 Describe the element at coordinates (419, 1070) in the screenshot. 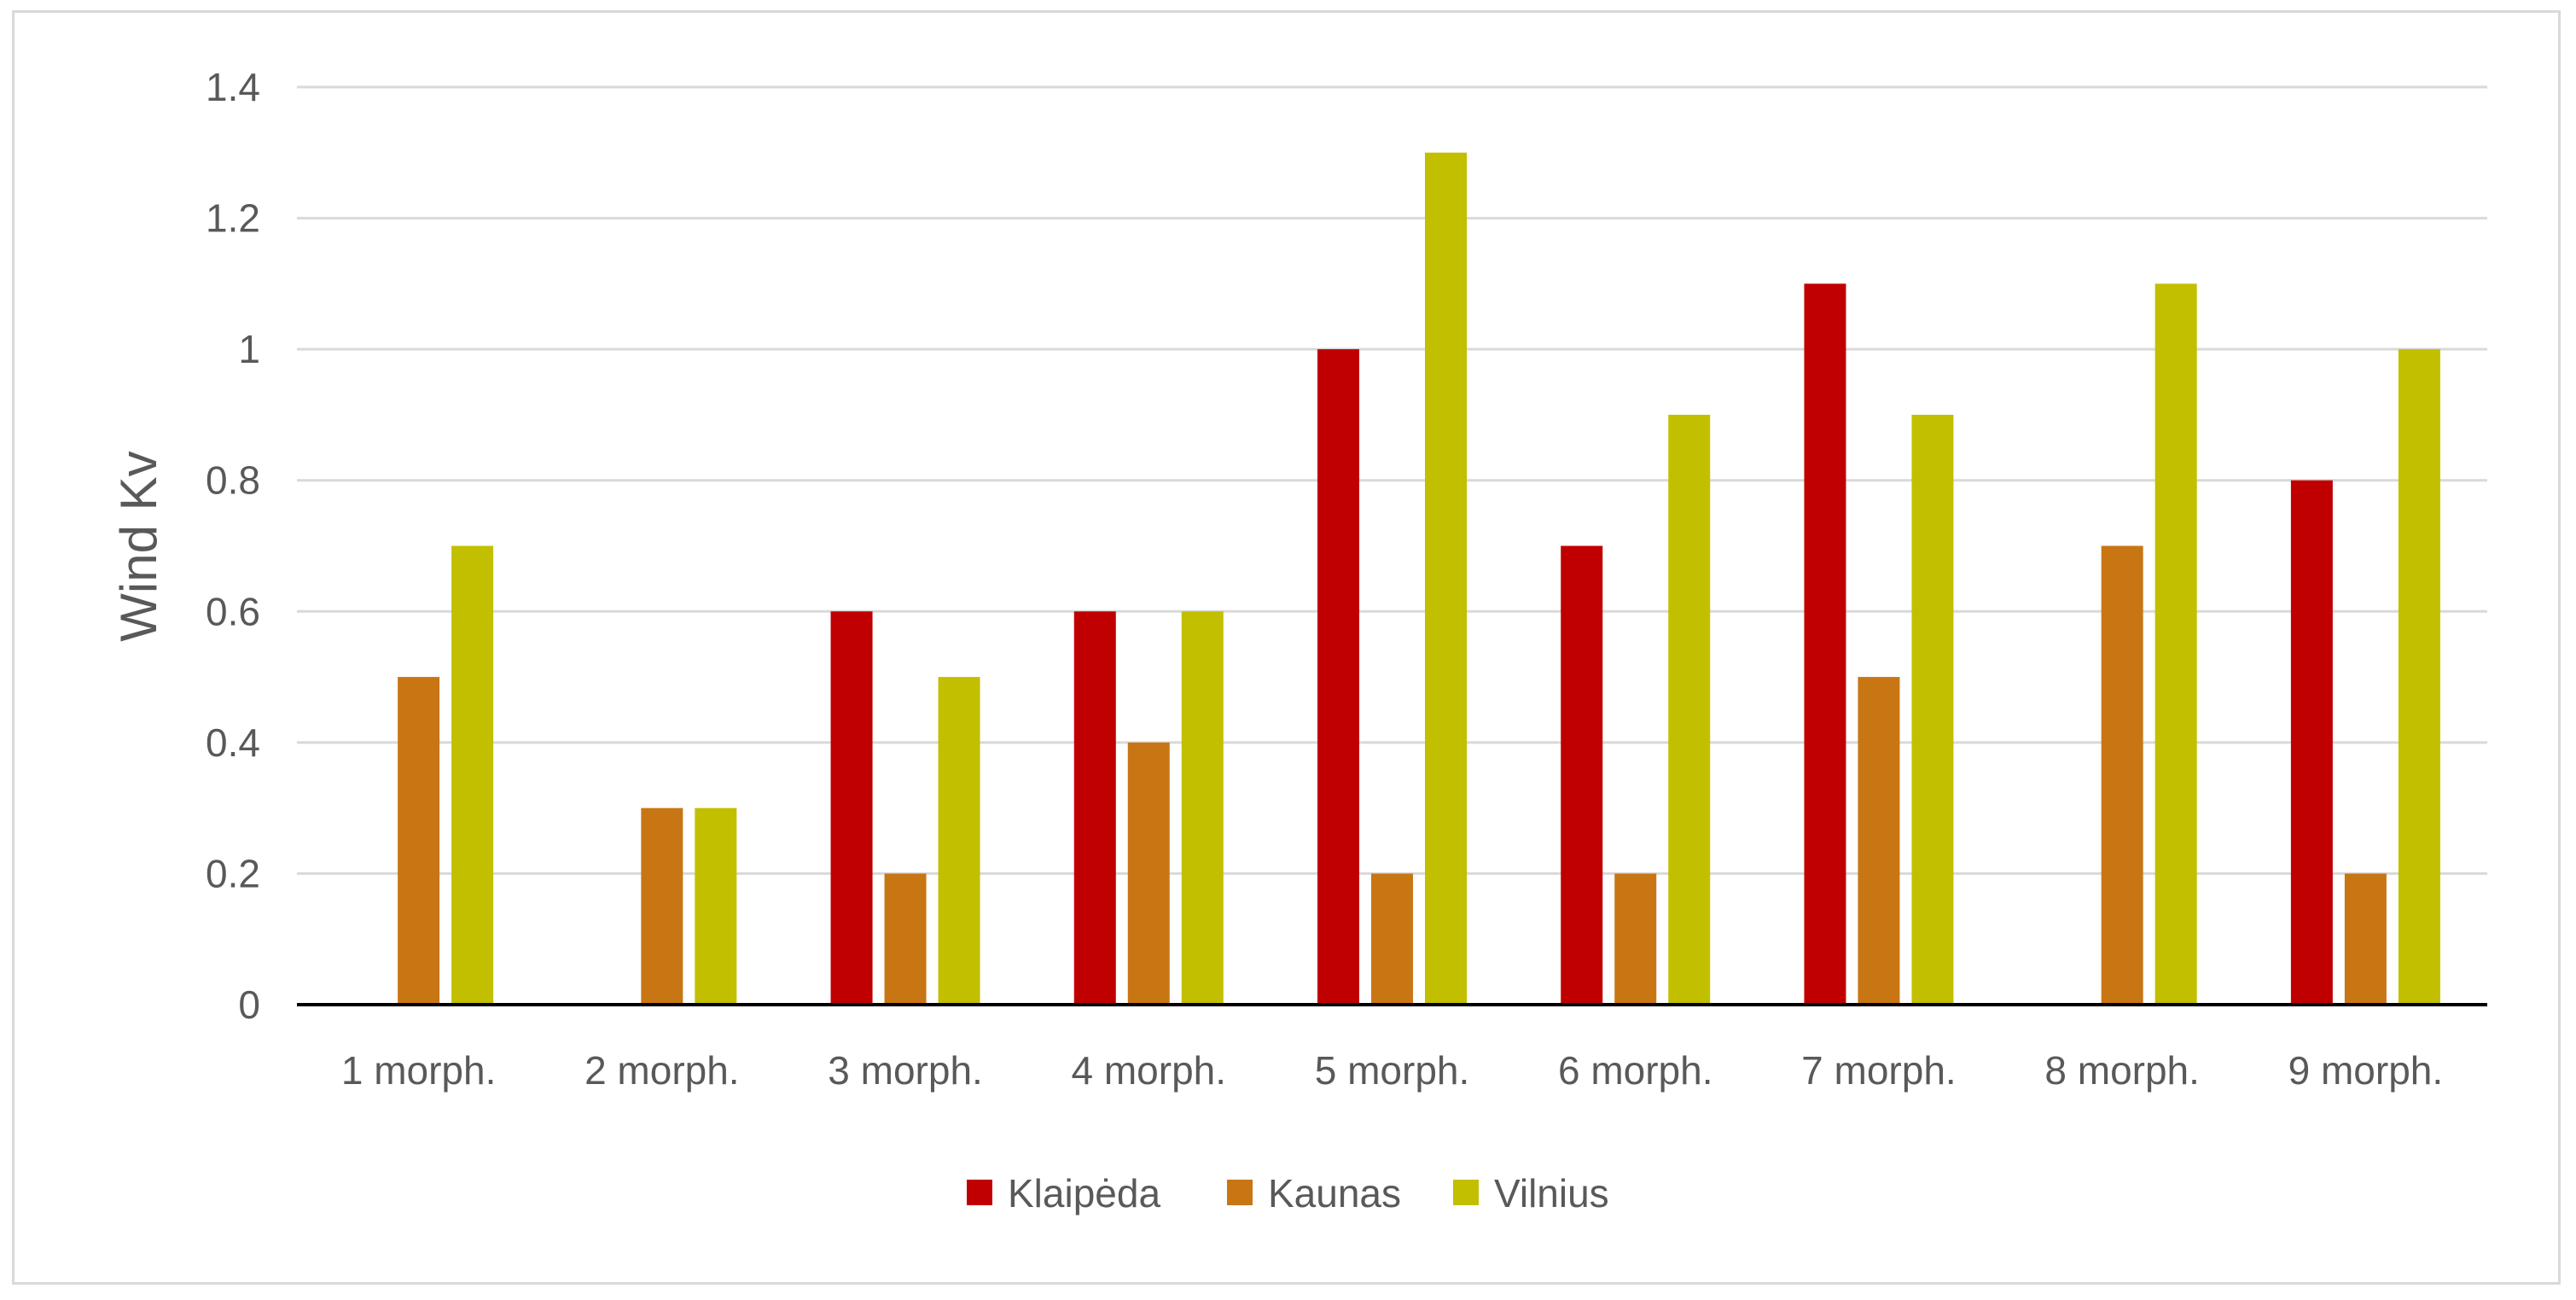

I see `x-tick-label: 1 morph.` at that location.